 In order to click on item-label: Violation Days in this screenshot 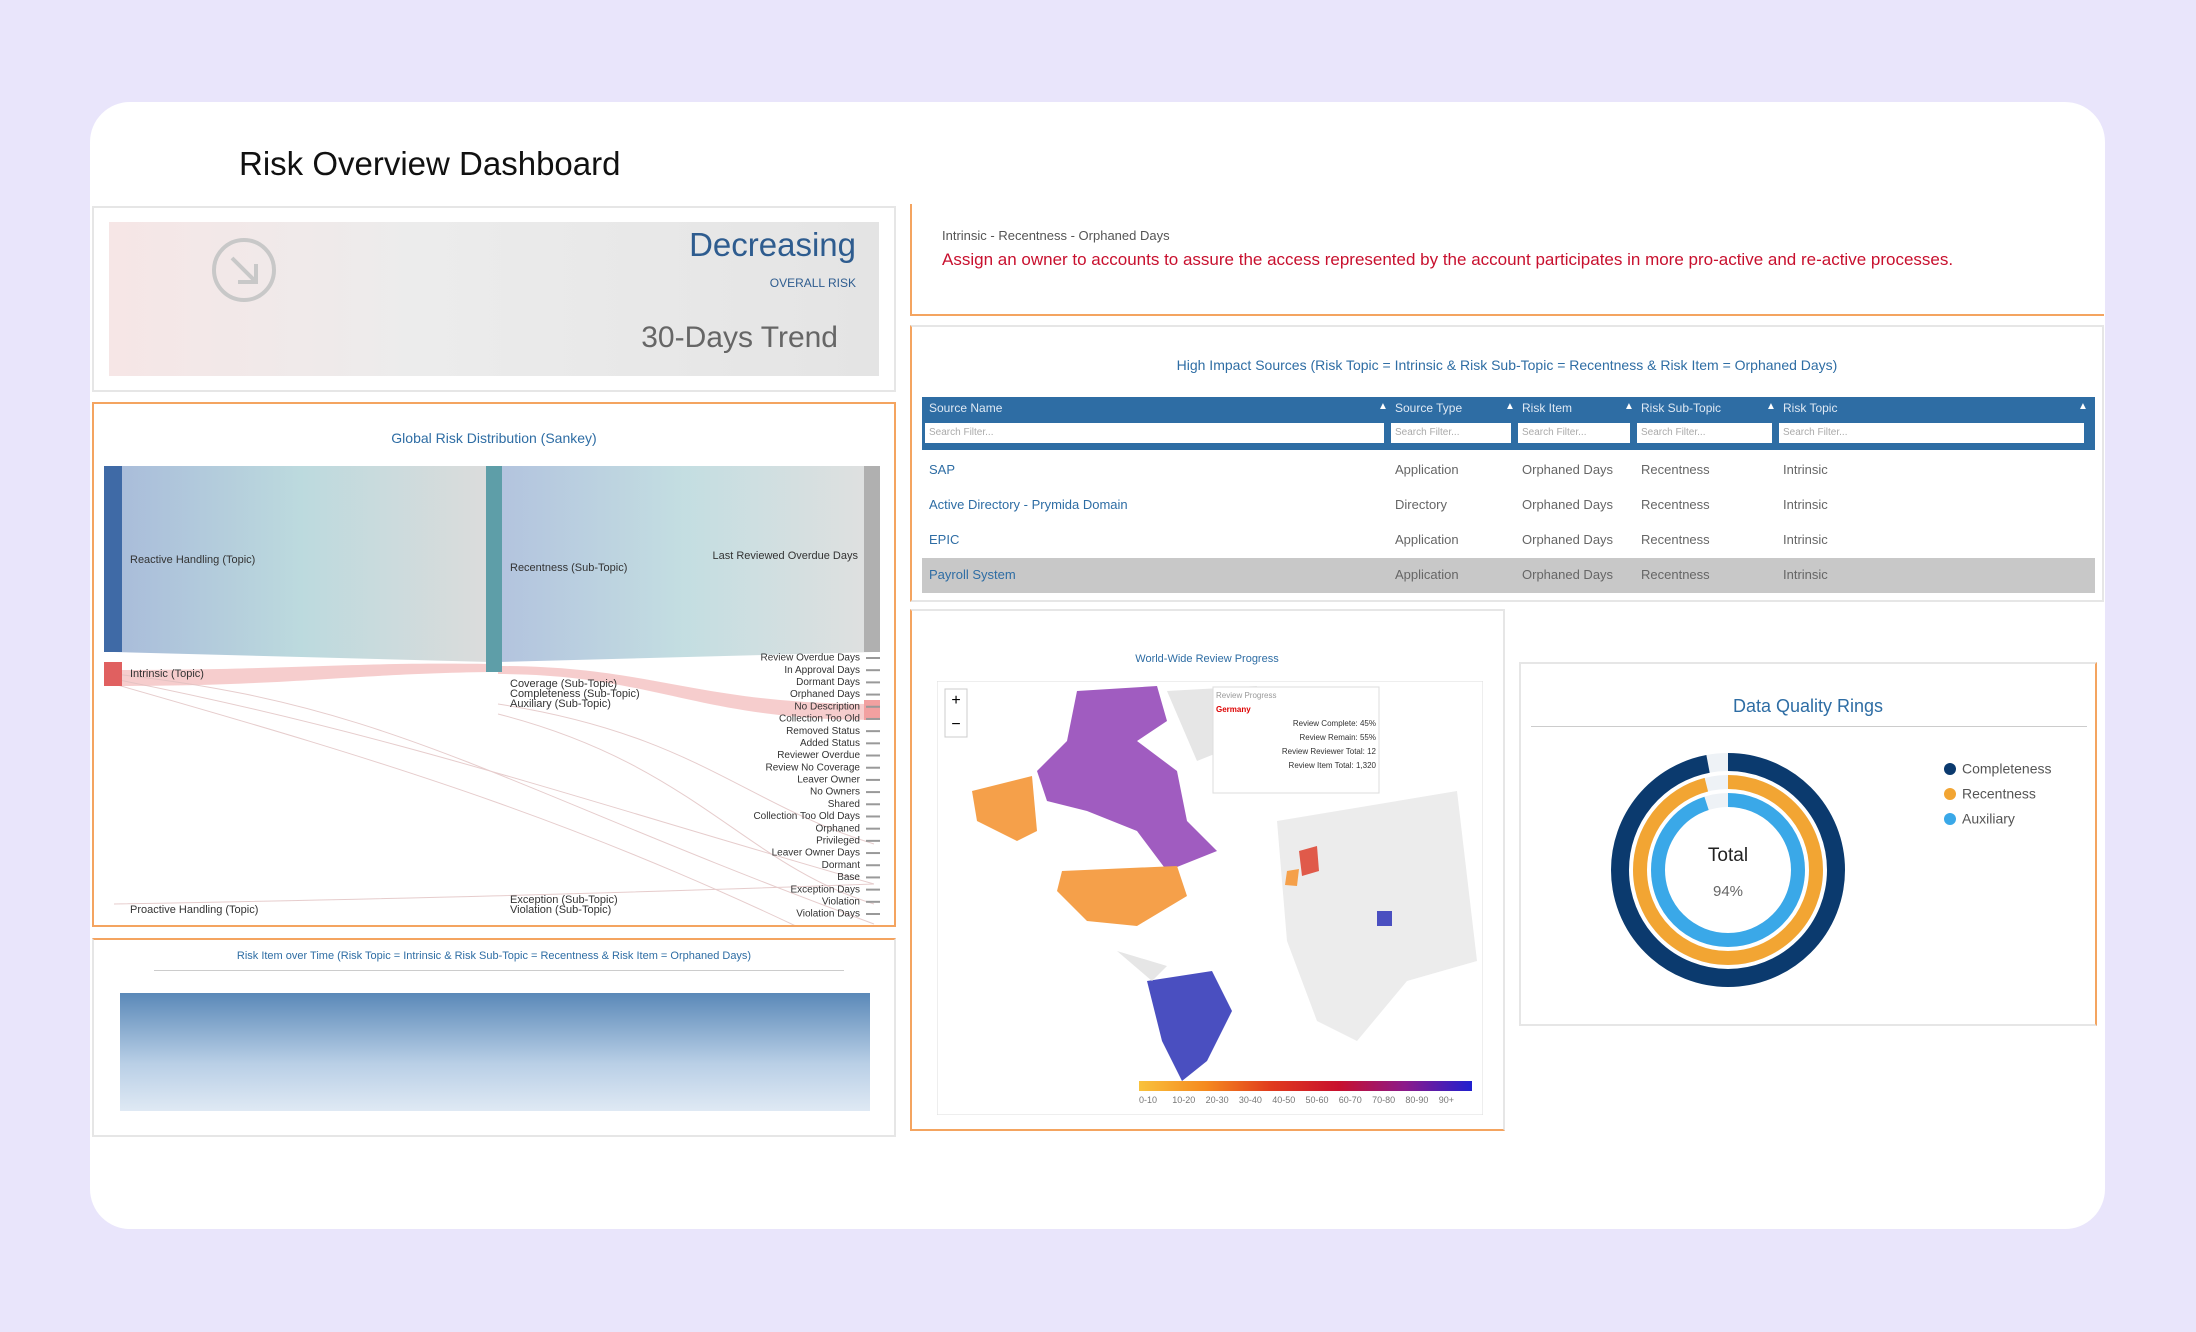, I will do `click(828, 914)`.